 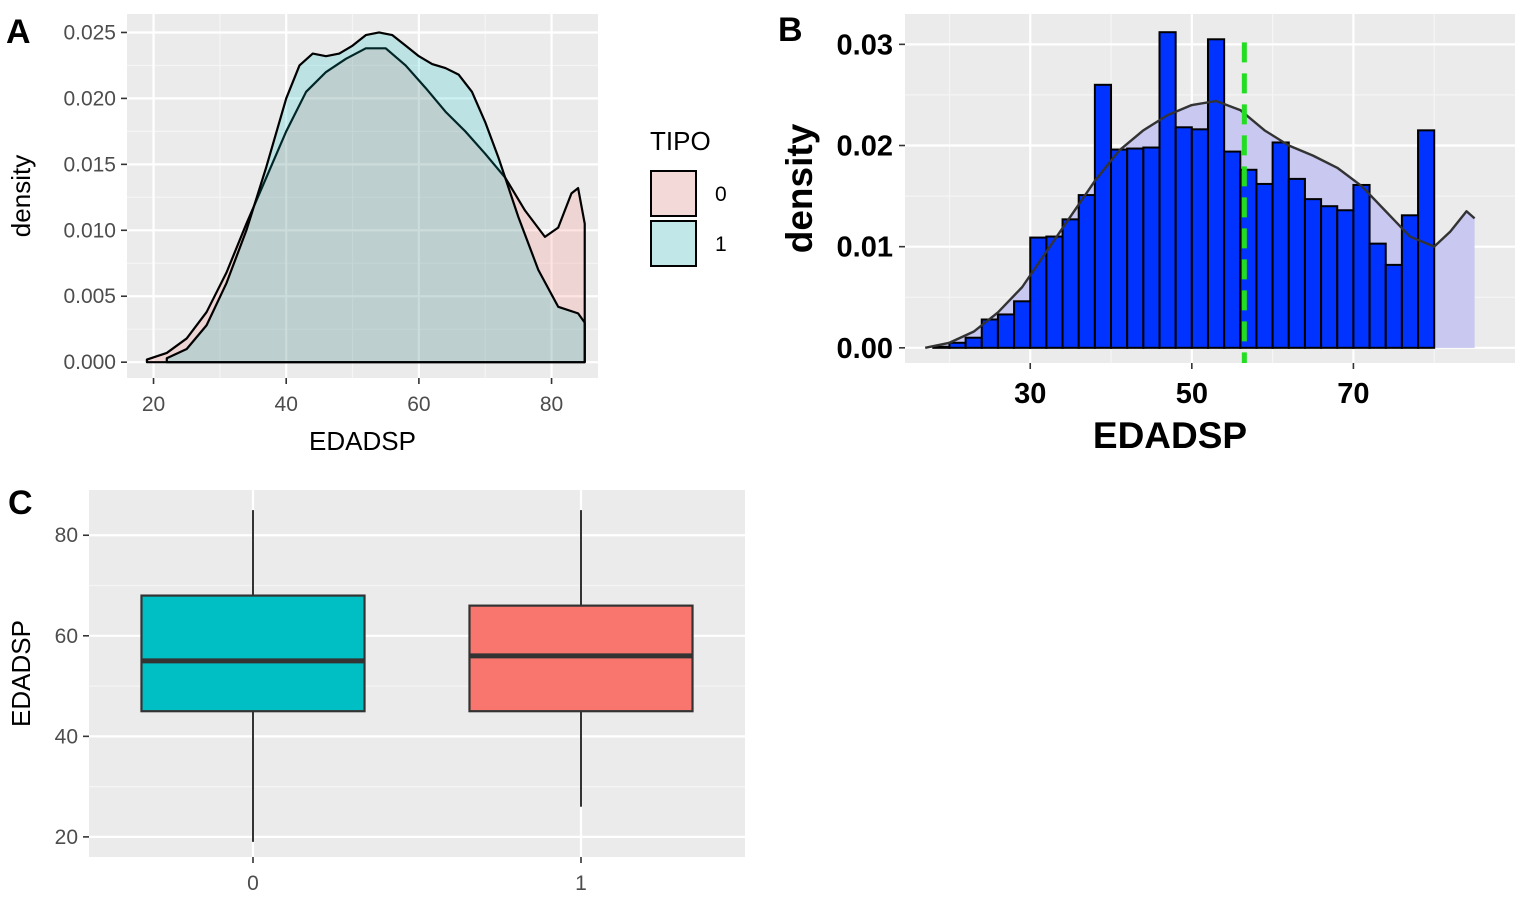 I want to click on legend-label-0: 0, so click(x=721, y=194).